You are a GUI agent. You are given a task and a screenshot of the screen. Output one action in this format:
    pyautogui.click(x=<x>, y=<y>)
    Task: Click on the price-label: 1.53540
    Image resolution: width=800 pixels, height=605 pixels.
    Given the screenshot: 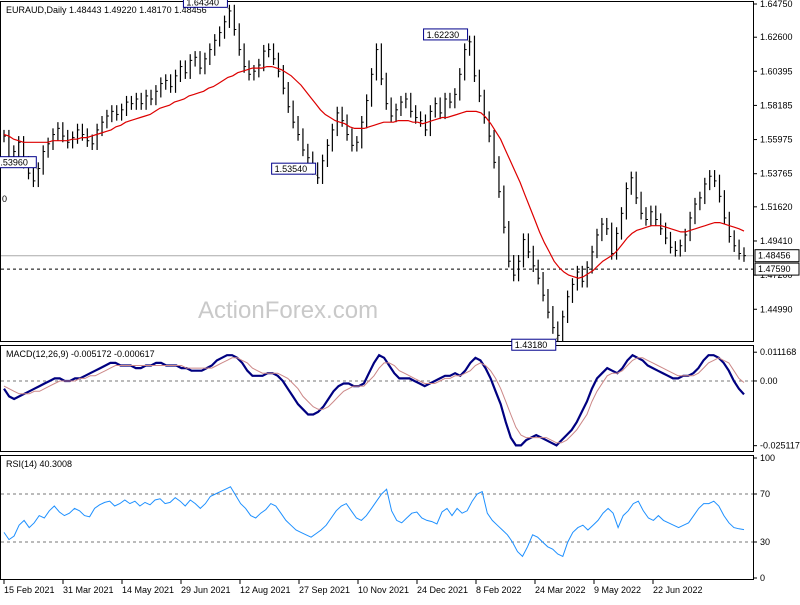 What is the action you would take?
    pyautogui.click(x=291, y=169)
    